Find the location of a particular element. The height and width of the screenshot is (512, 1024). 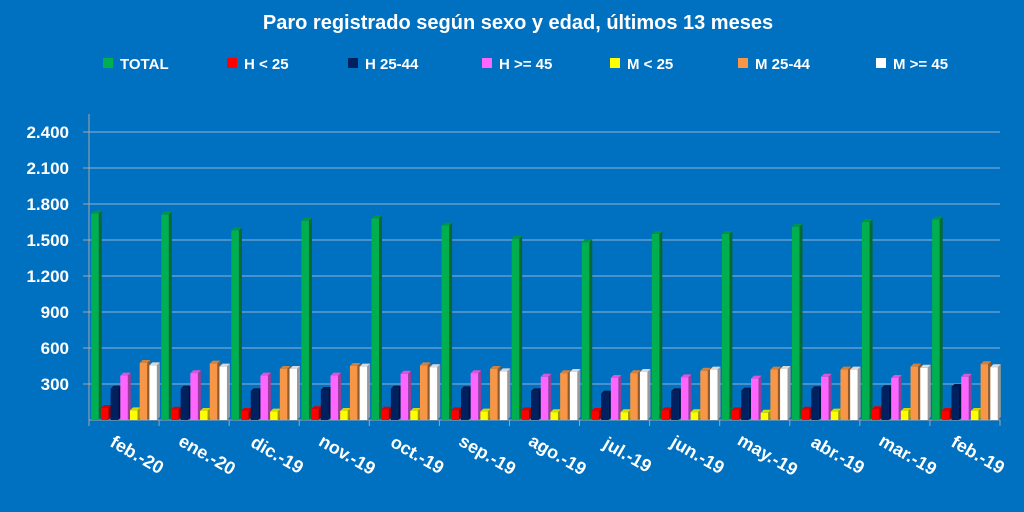

legend-label-0: TOTAL is located at coordinates (144, 64).